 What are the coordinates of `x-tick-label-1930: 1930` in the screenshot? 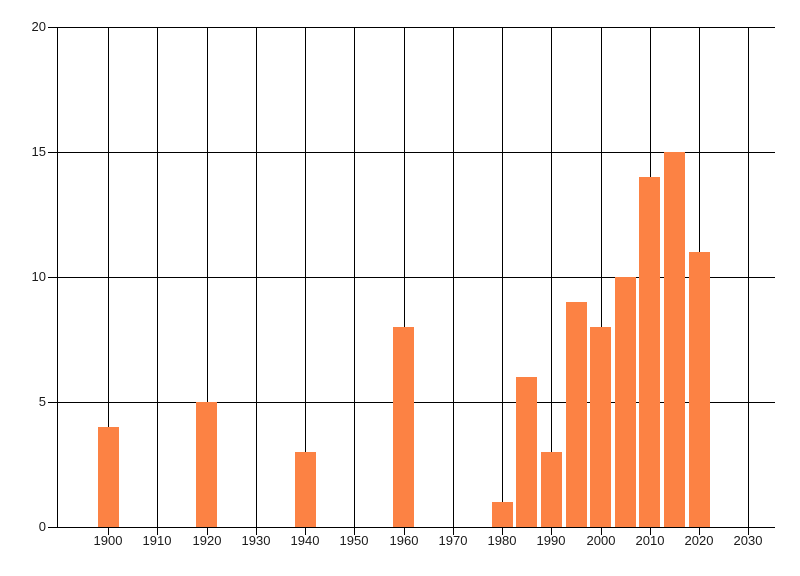 It's located at (256, 540).